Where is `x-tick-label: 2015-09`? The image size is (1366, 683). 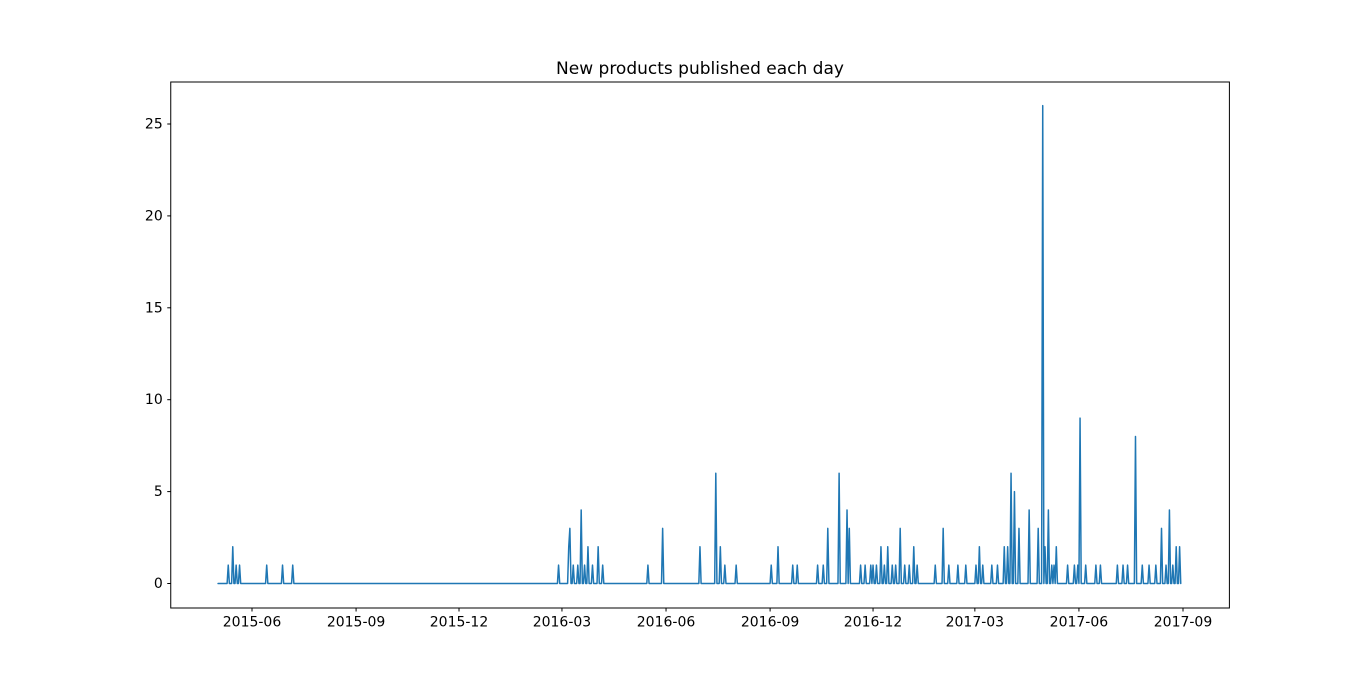
x-tick-label: 2015-09 is located at coordinates (356, 623).